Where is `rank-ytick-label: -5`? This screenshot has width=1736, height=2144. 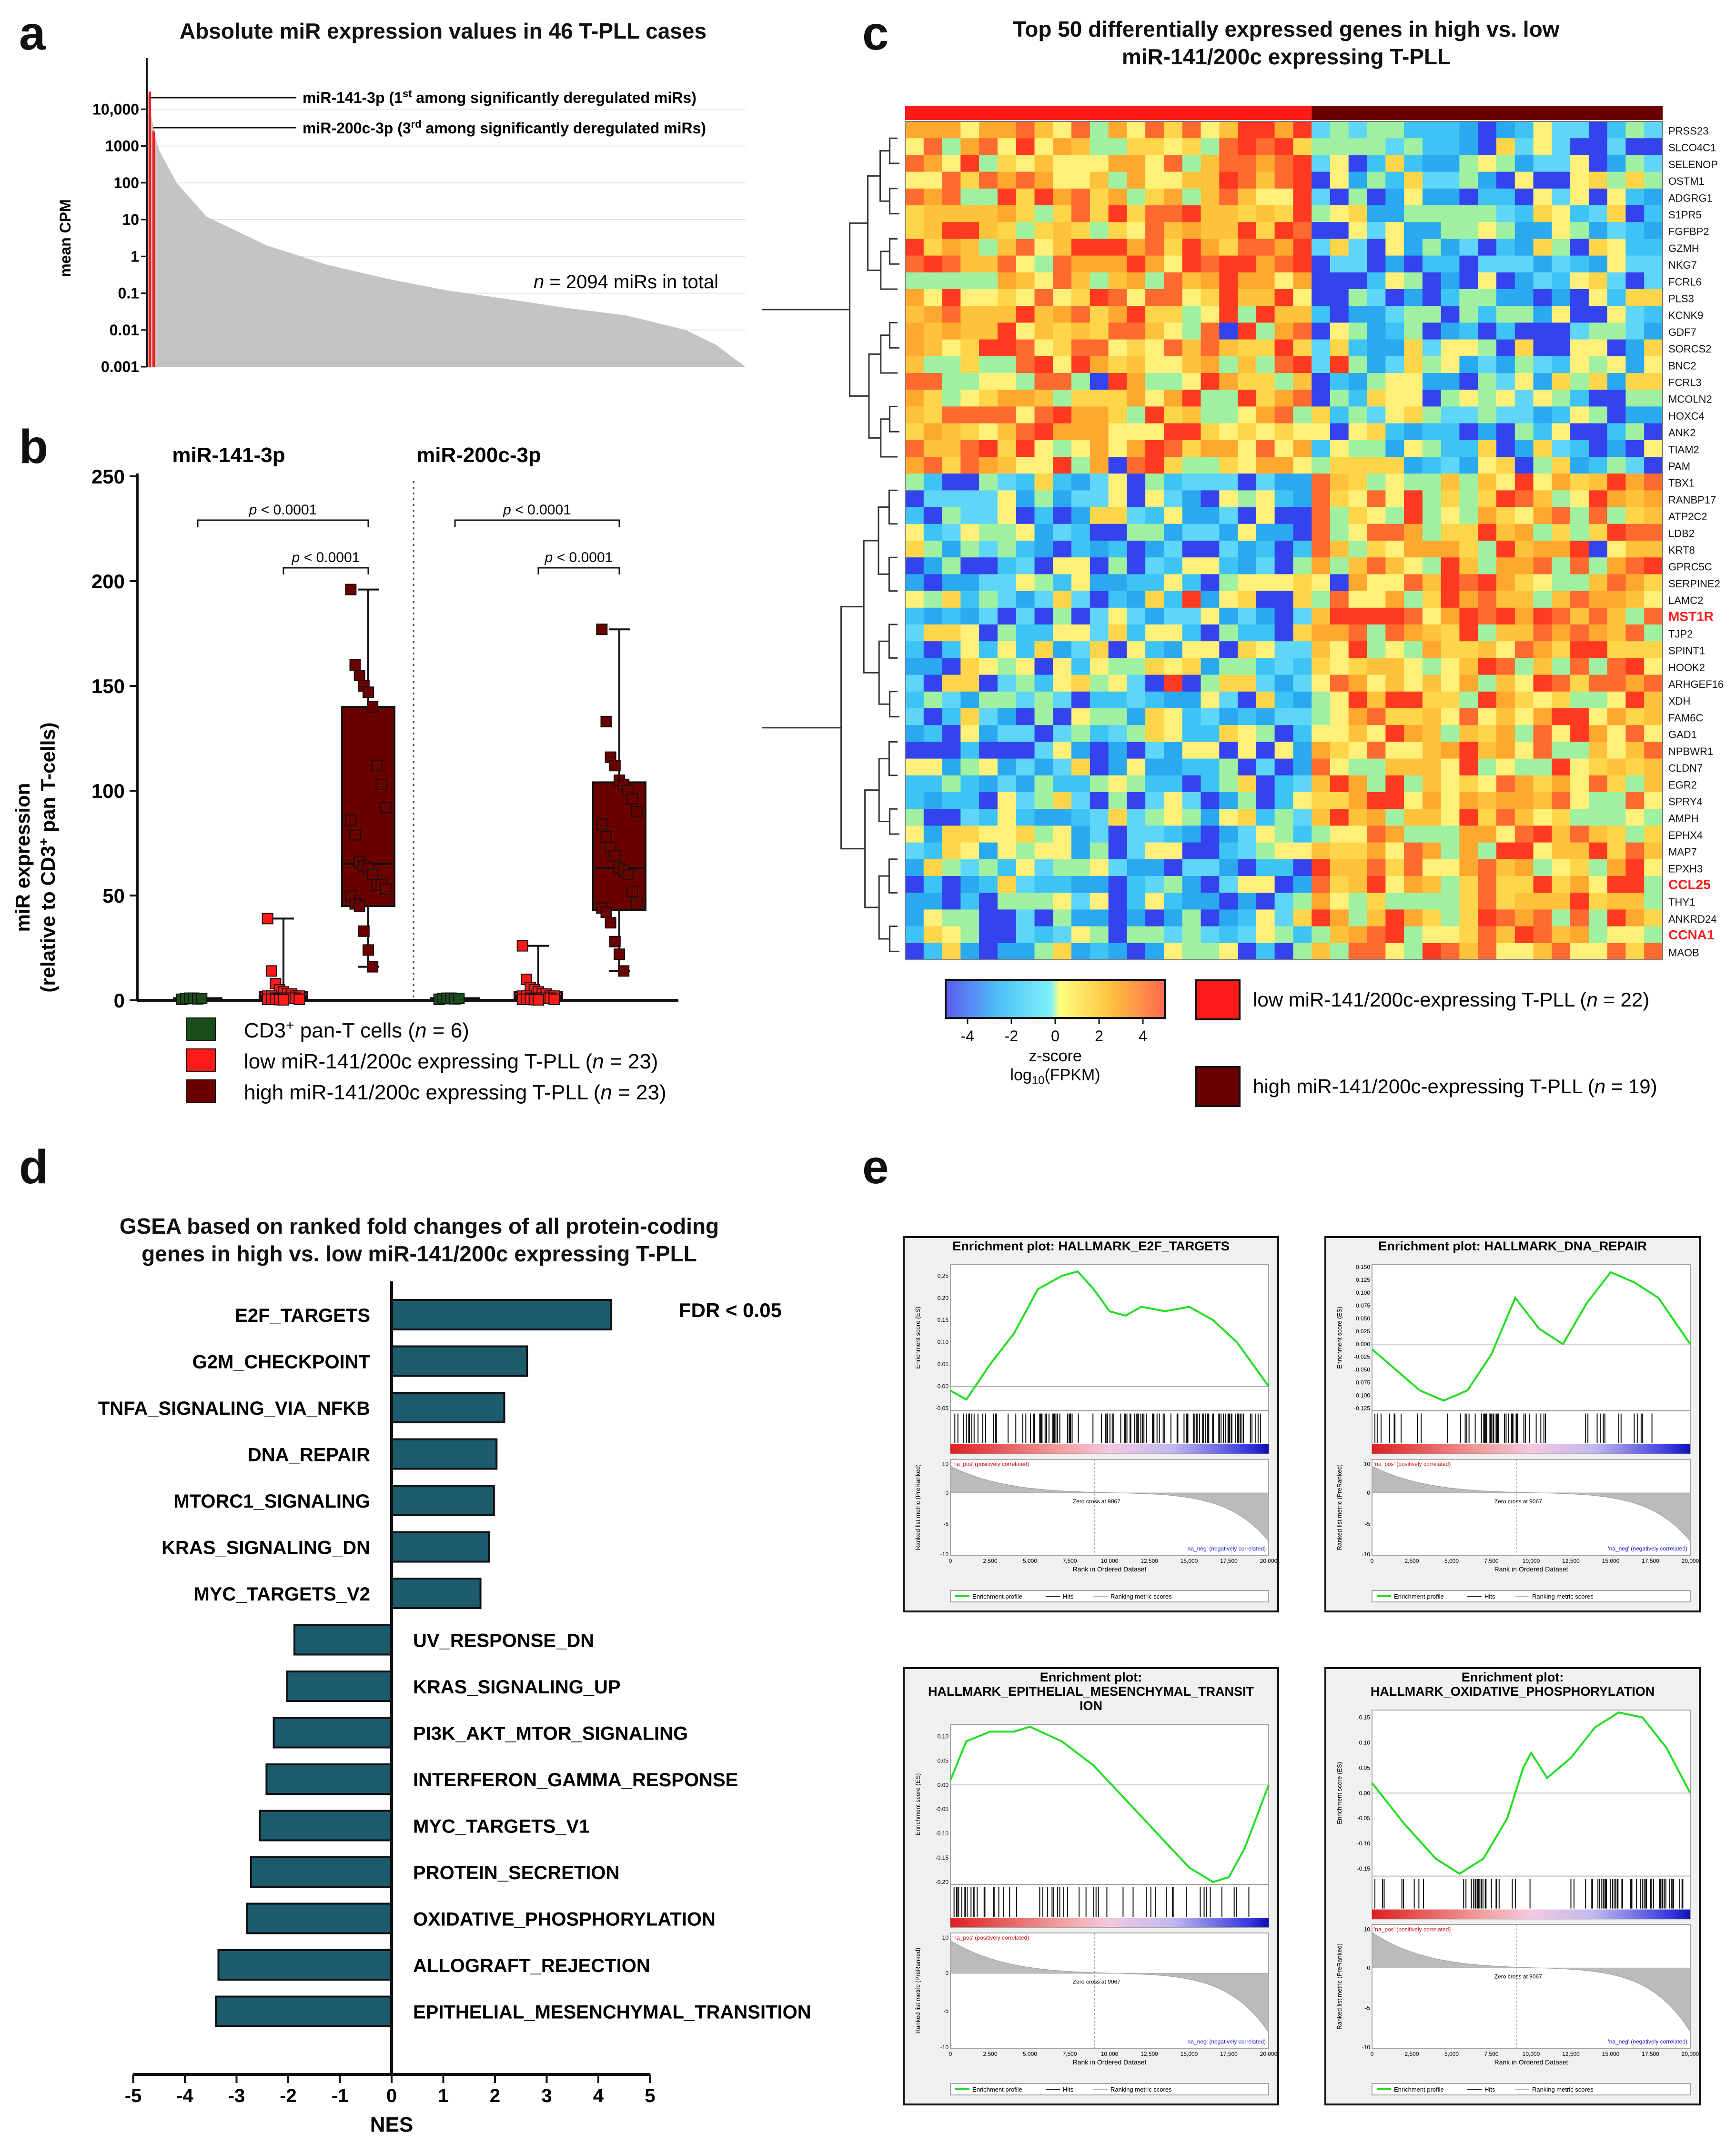
rank-ytick-label: -5 is located at coordinates (1367, 2008).